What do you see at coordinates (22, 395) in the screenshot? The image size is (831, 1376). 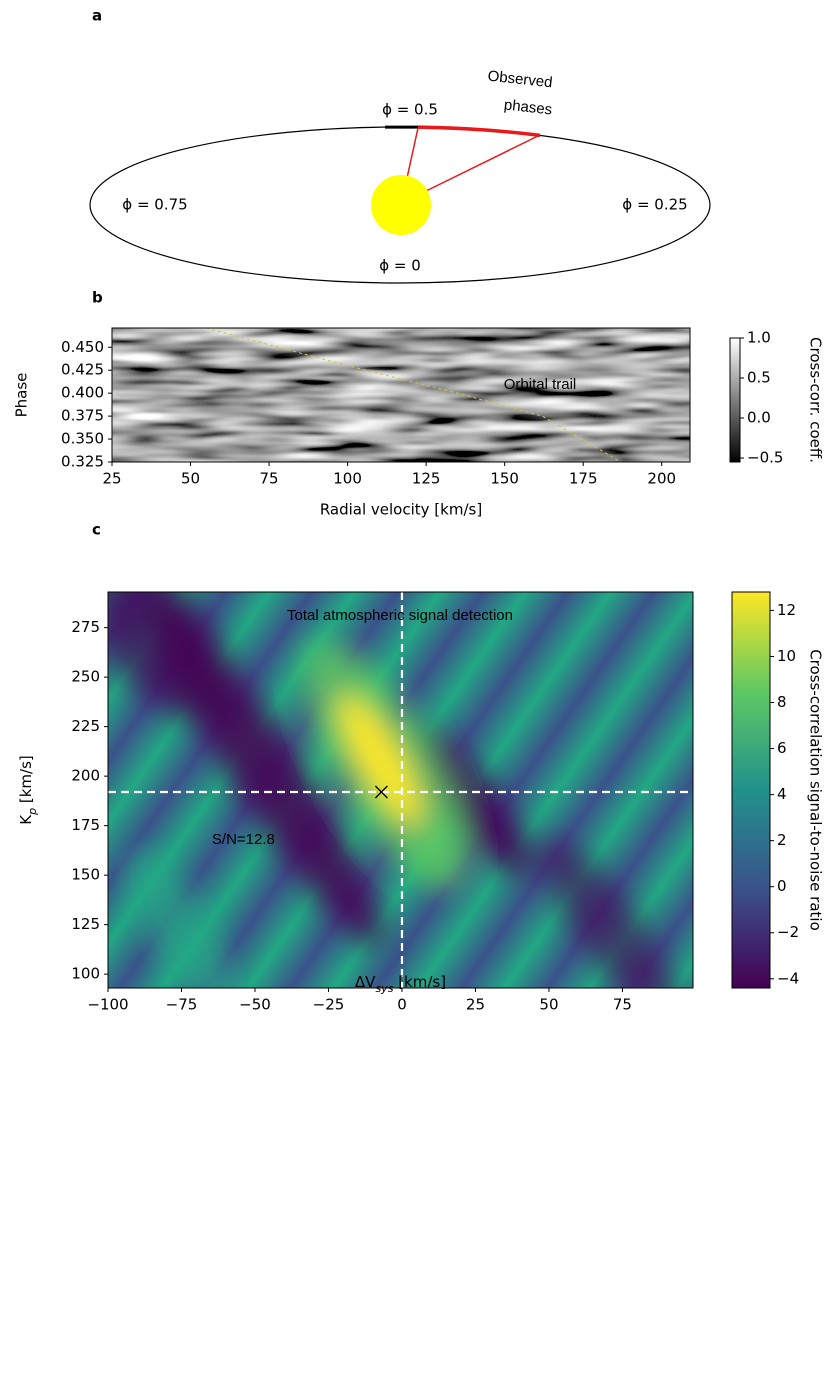 I see `y-axis-label: Phase` at bounding box center [22, 395].